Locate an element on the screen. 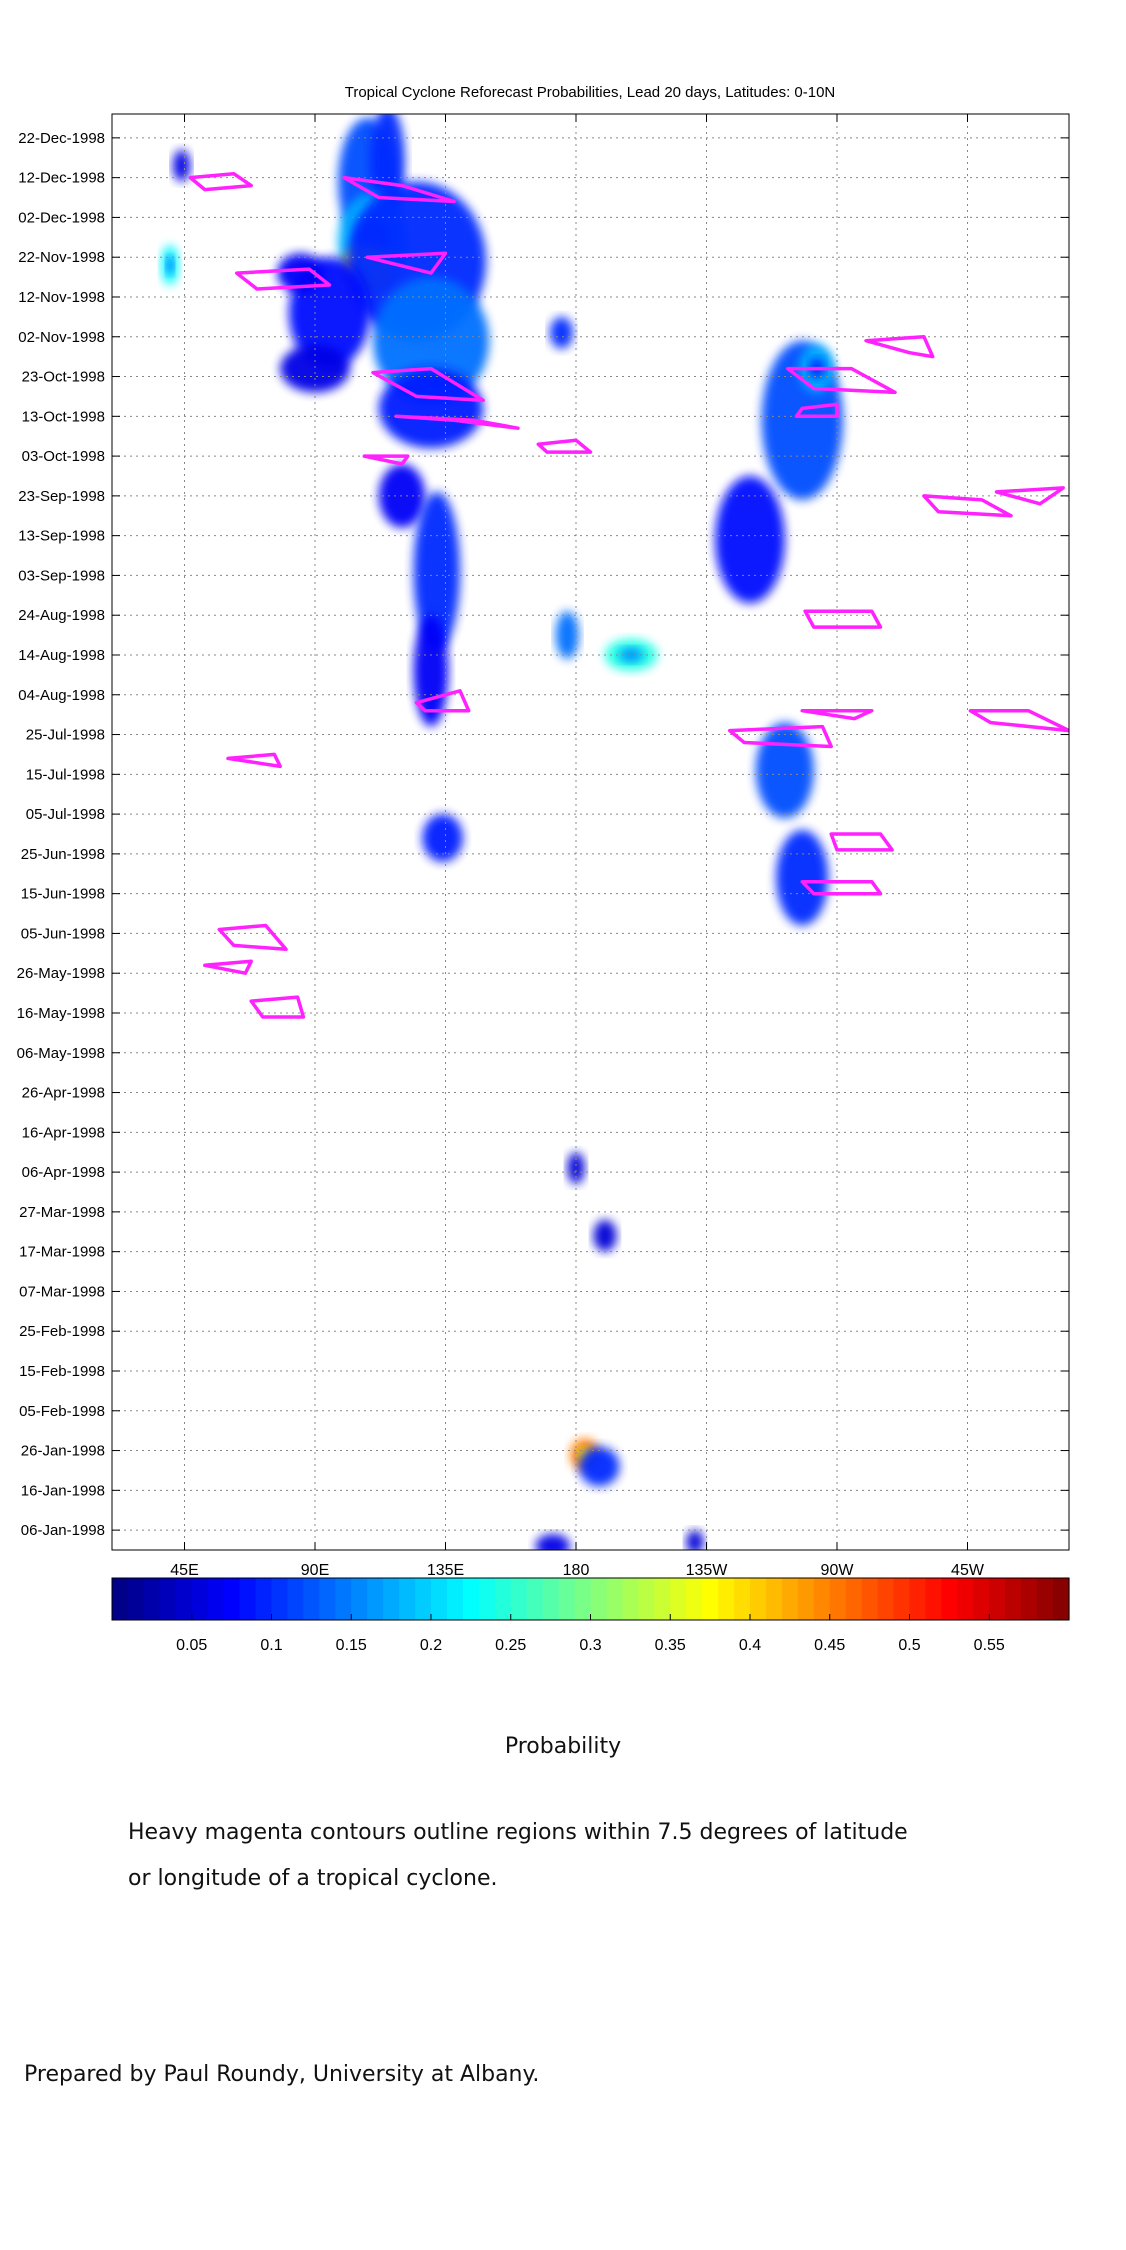 This screenshot has height=2250, width=1126. y-tick-label: 25-Jul-1998 is located at coordinates (65, 735).